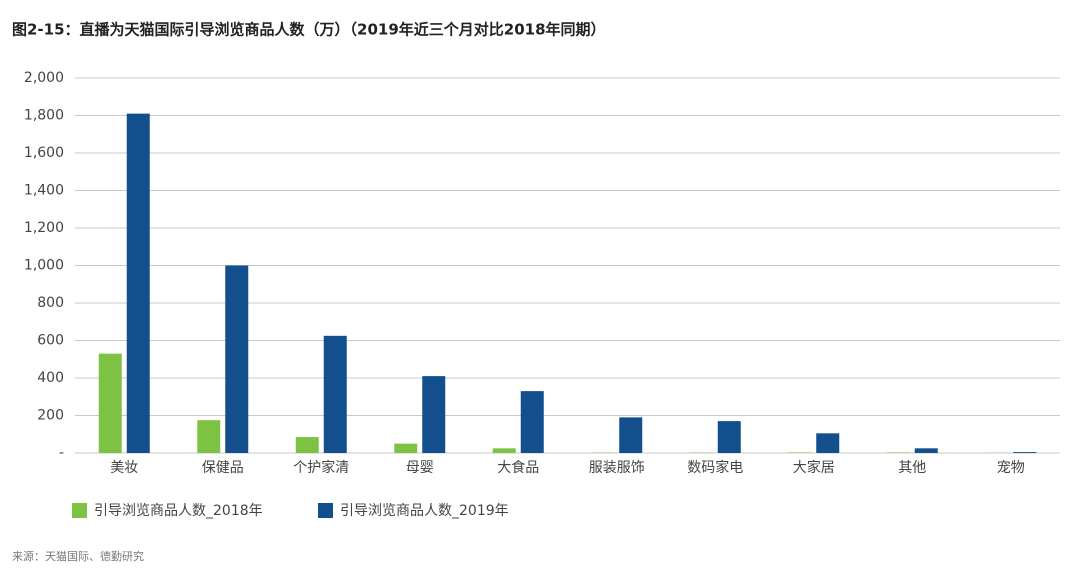 Image resolution: width=1080 pixels, height=580 pixels. I want to click on y-tick-label: 1,800, so click(44, 116).